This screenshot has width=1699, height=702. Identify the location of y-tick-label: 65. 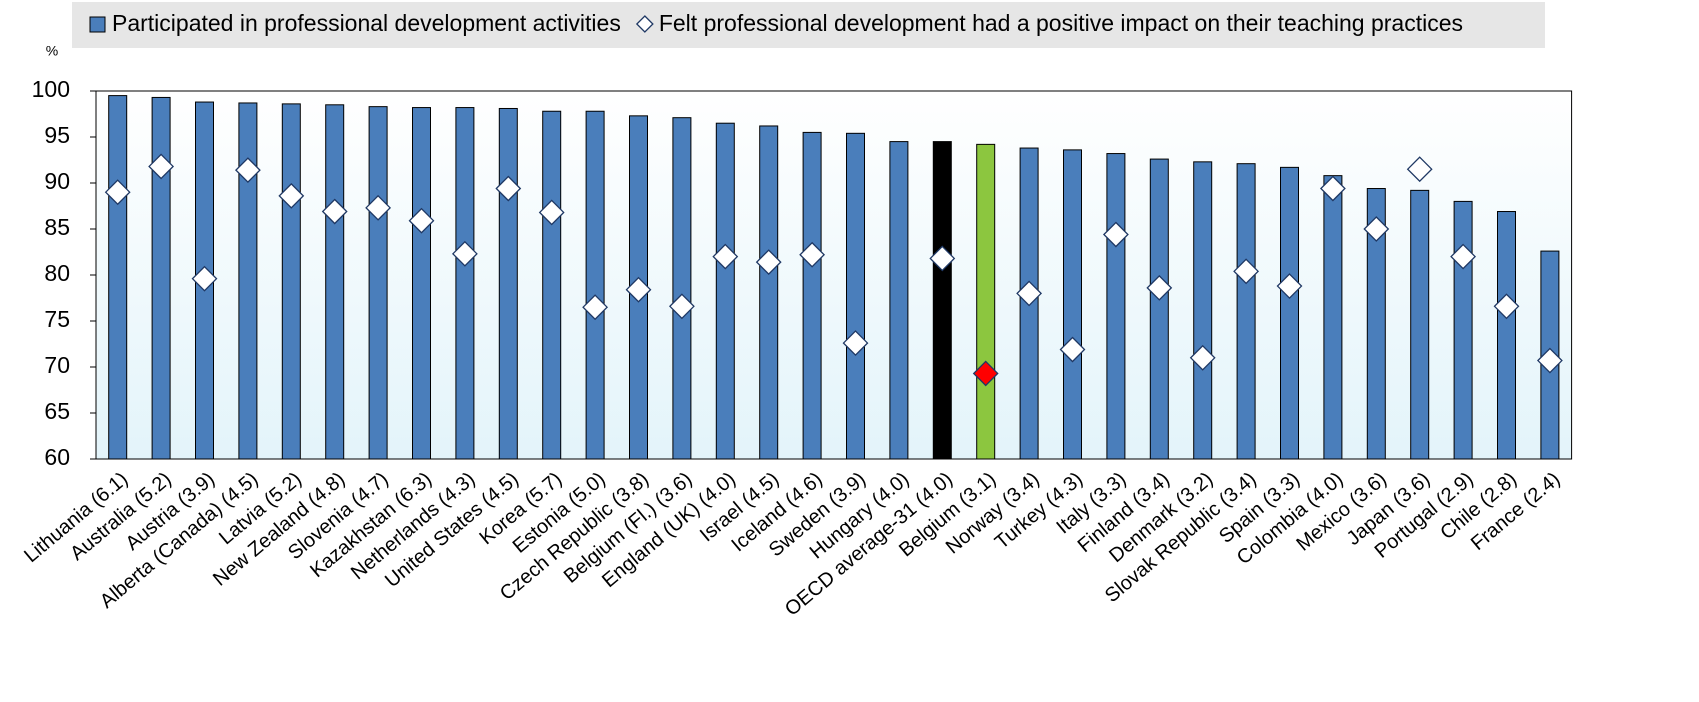
(57, 411).